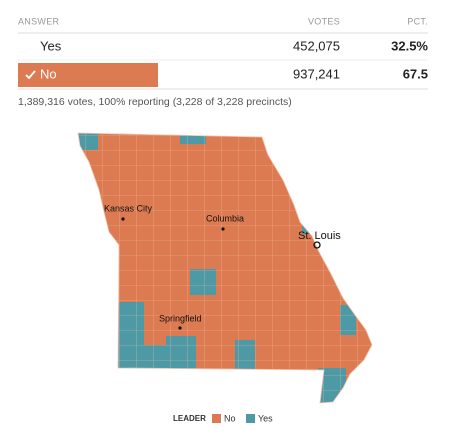  Describe the element at coordinates (180, 318) in the screenshot. I see `city-label: Springfield` at that location.